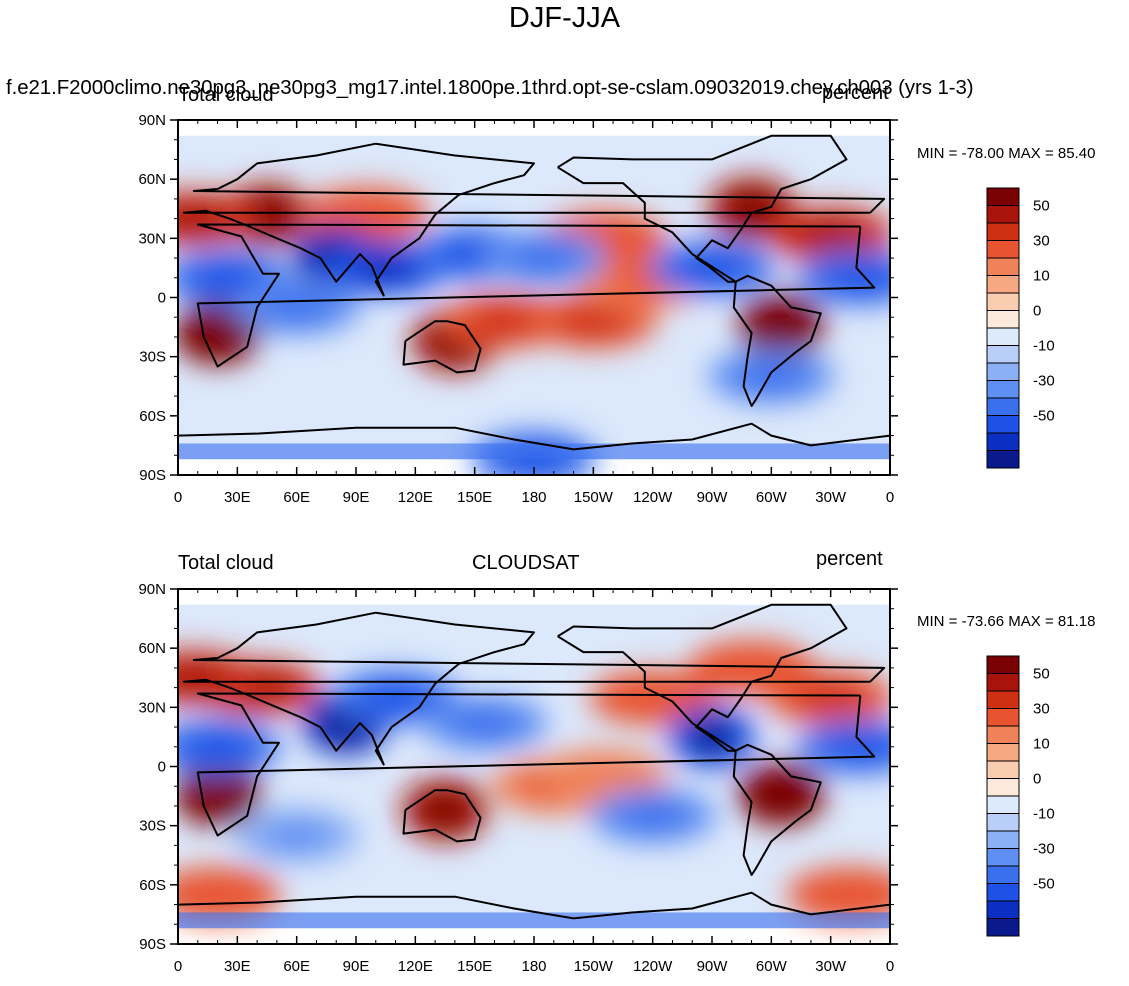  I want to click on colorbar: 50 30 10 0 -10 -30 -50, so click(1020, 328).